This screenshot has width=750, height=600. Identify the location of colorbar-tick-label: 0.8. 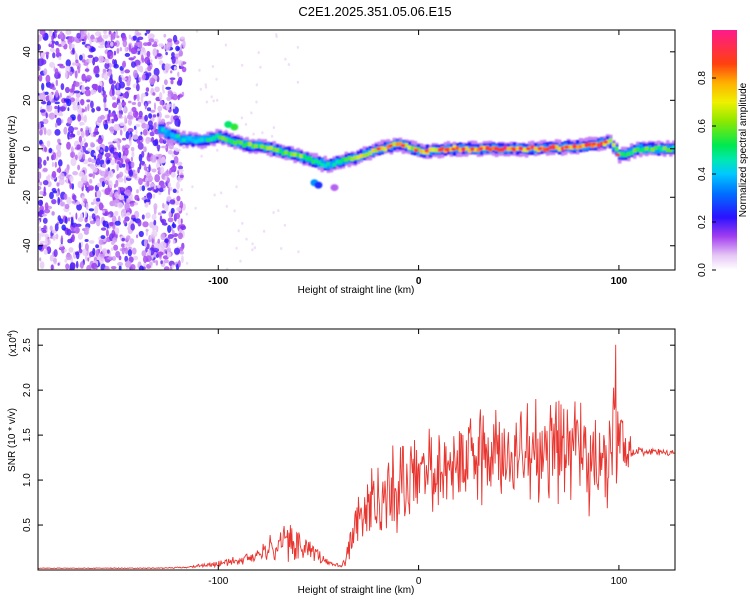
(702, 78).